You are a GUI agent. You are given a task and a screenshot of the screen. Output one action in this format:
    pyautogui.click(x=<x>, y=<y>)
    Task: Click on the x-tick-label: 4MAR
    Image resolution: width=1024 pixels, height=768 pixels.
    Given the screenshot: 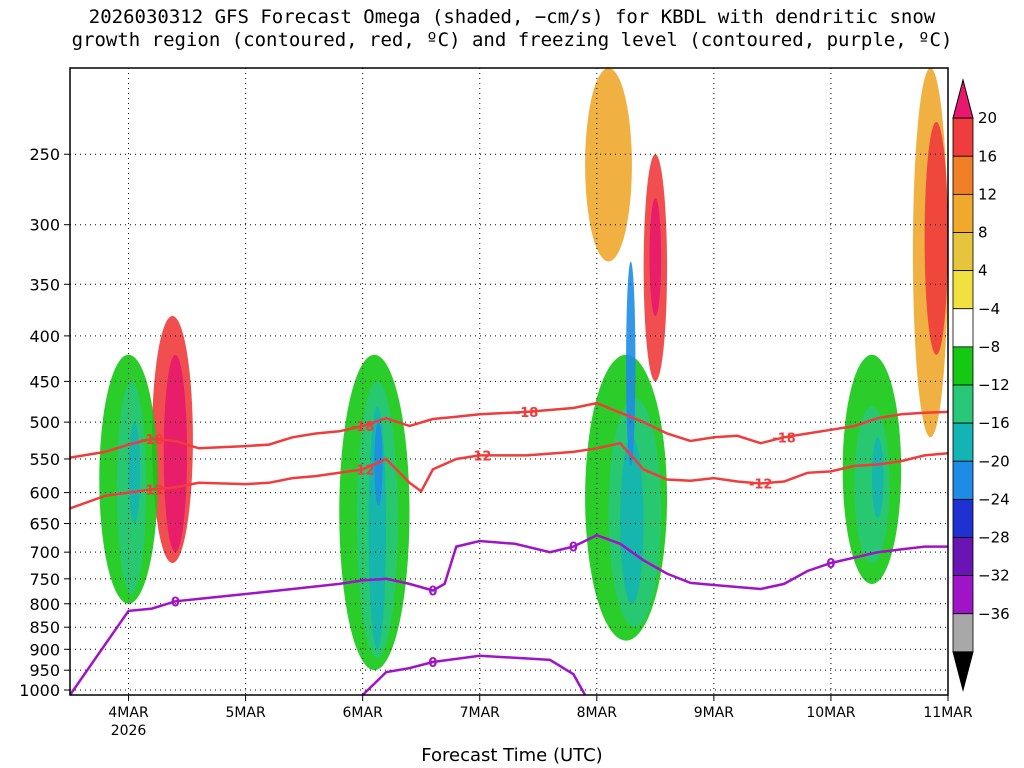 What is the action you would take?
    pyautogui.click(x=128, y=713)
    